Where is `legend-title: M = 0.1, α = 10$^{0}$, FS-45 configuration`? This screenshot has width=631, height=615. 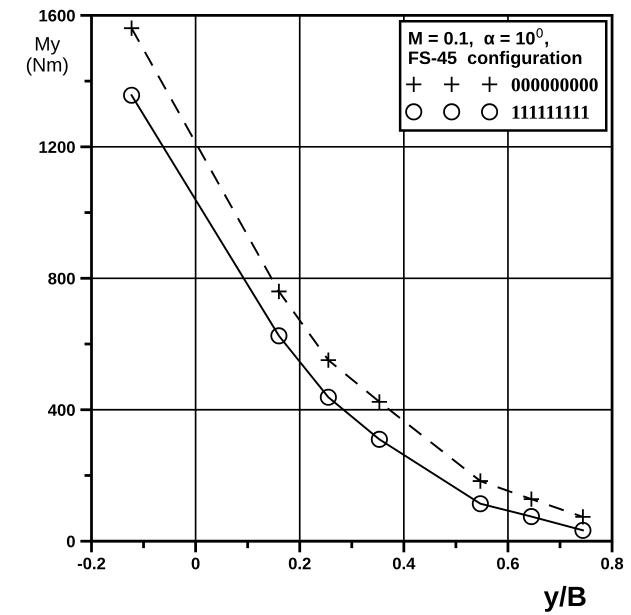
legend-title: M = 0.1, α = 10$^{0}$, FS-45 configuration is located at coordinates (495, 48).